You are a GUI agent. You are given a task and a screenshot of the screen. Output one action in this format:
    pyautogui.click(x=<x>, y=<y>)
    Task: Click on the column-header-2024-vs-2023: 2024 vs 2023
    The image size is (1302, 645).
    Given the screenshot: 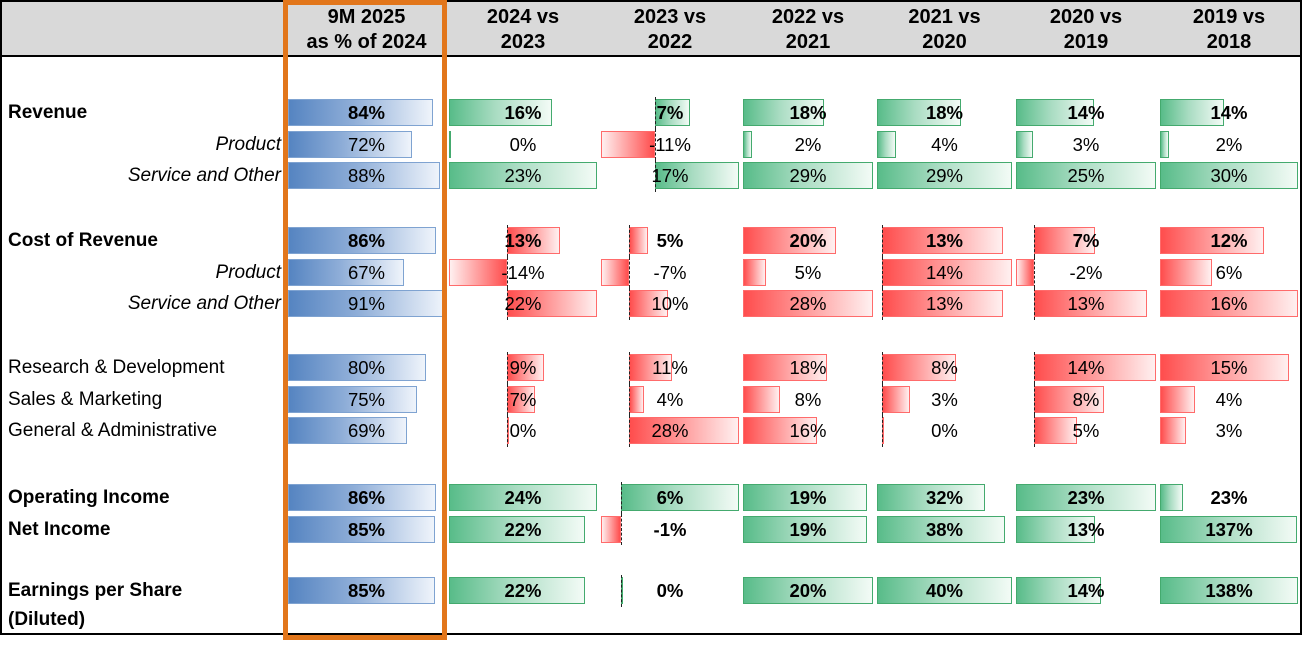 What is the action you would take?
    pyautogui.click(x=523, y=28)
    